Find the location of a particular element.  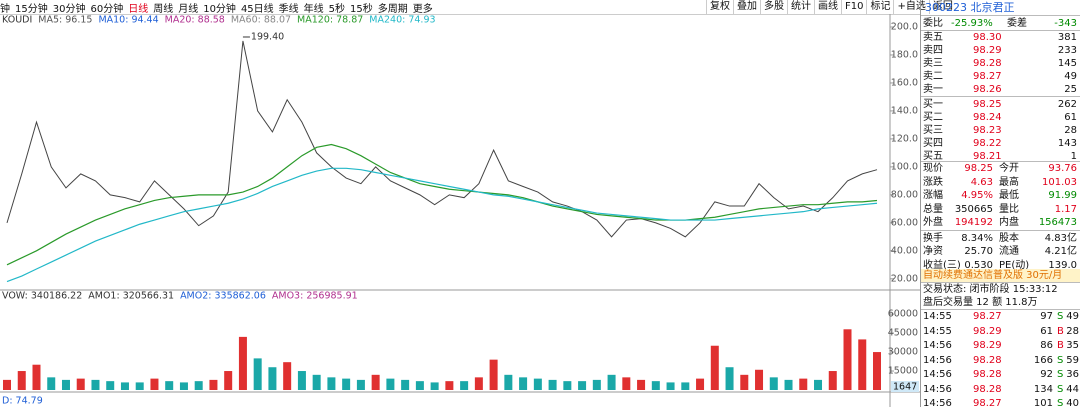

banner: 自动续费通达信普及版 30元/月 is located at coordinates (993, 275).